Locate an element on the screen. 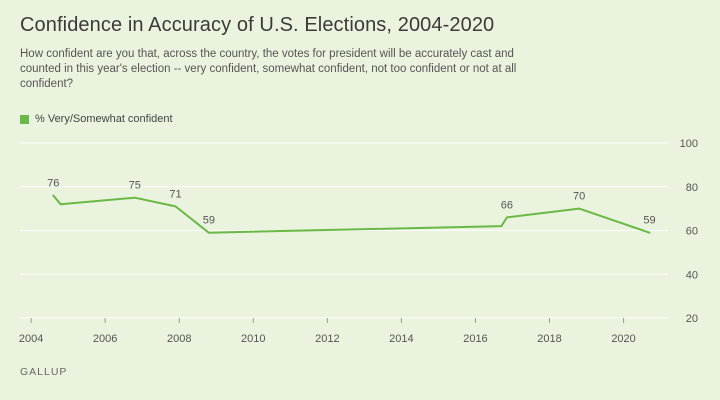  legend-swatch is located at coordinates (24, 119).